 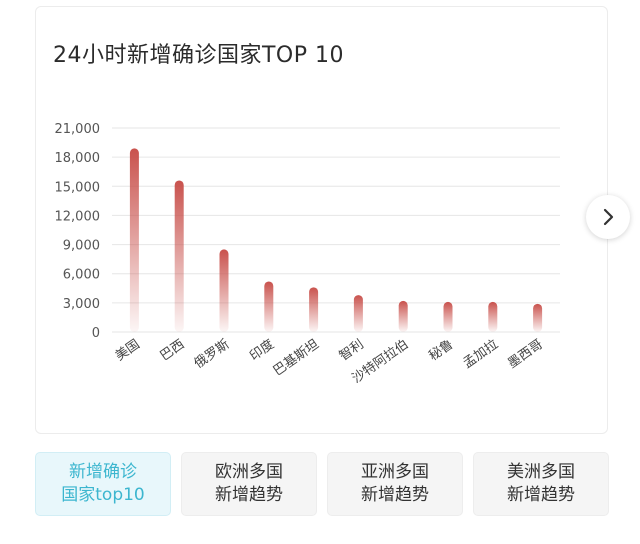 What do you see at coordinates (81, 246) in the screenshot?
I see `y-tick-label: 9,000` at bounding box center [81, 246].